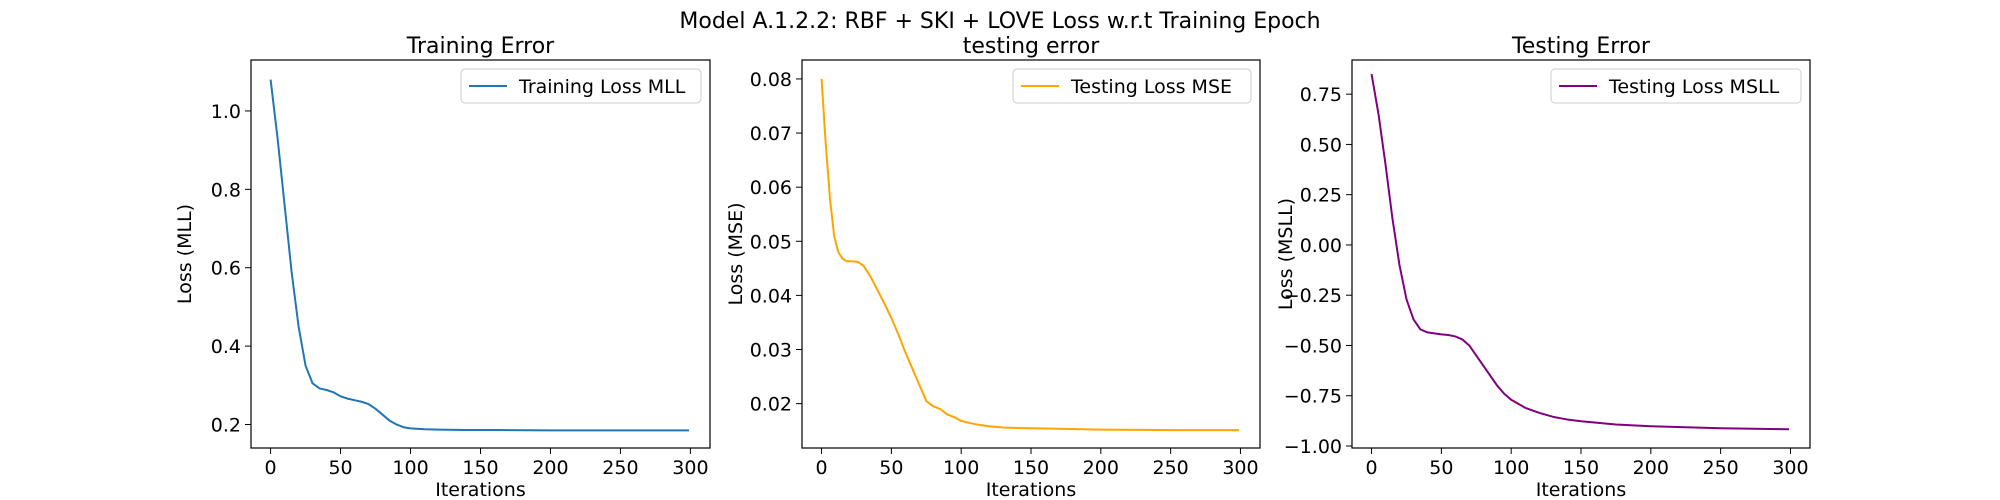 This screenshot has width=2000, height=500. What do you see at coordinates (1313, 397) in the screenshot?
I see `y-tick-label: −0.75` at bounding box center [1313, 397].